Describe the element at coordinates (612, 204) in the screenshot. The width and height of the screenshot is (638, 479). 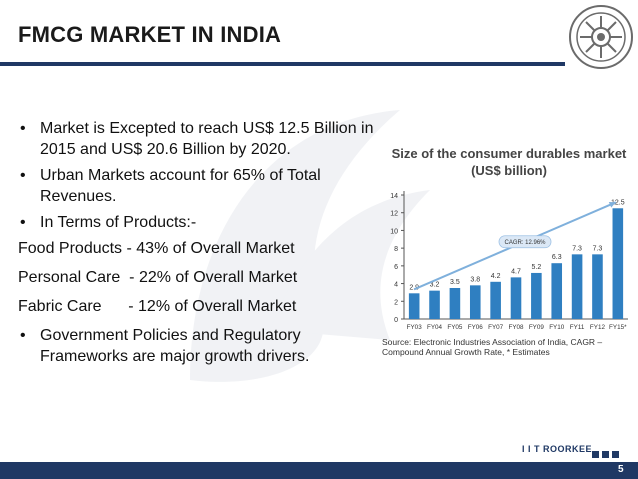
I see `trend-arrowhead` at that location.